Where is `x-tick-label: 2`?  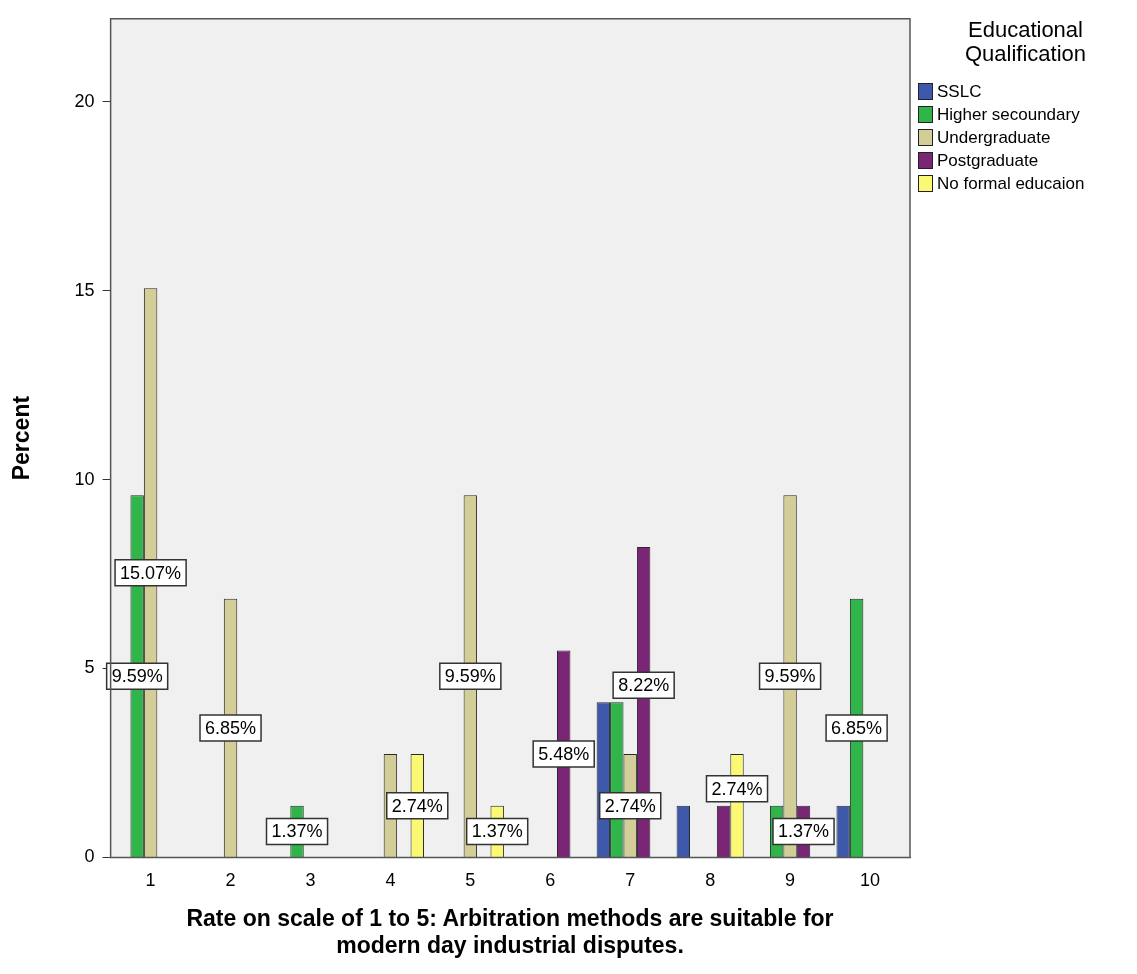 x-tick-label: 2 is located at coordinates (230, 880).